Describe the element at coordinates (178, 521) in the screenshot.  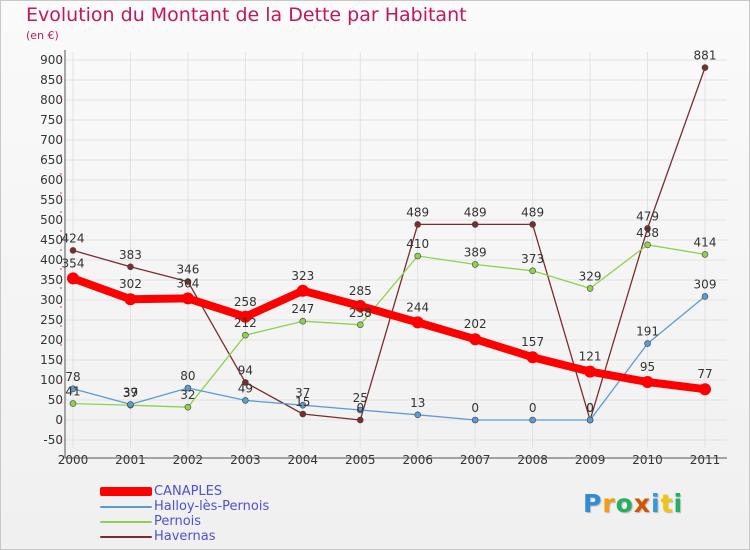
I see `legend-label: Pernois` at that location.